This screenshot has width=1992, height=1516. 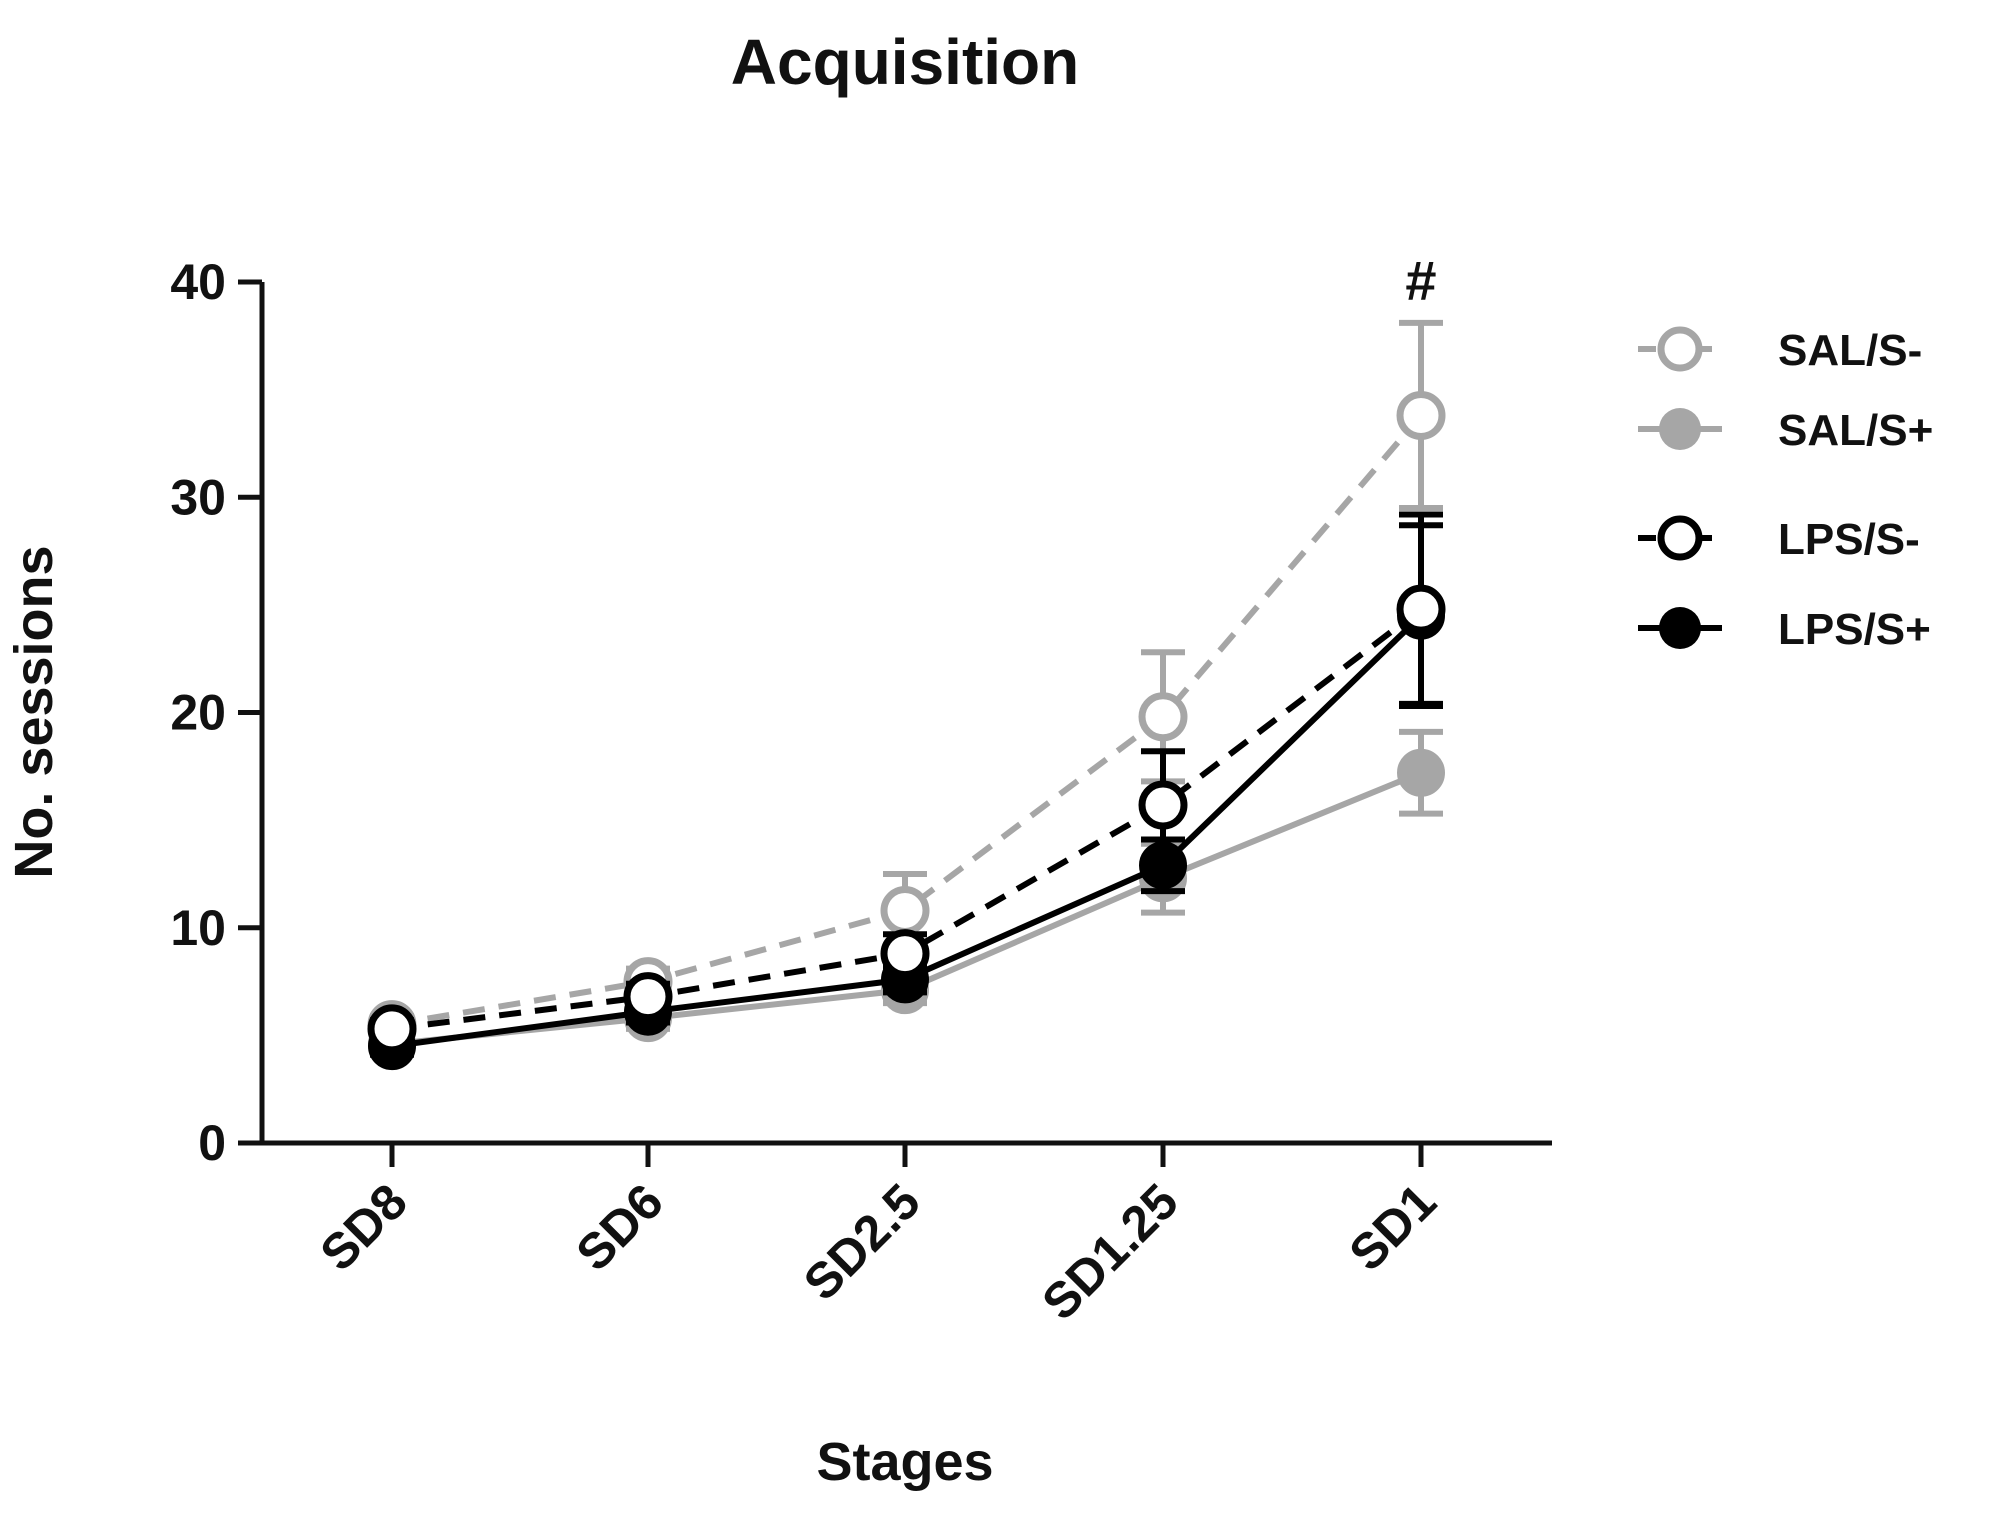 What do you see at coordinates (1850, 350) in the screenshot?
I see `legend-label: SAL/S-` at bounding box center [1850, 350].